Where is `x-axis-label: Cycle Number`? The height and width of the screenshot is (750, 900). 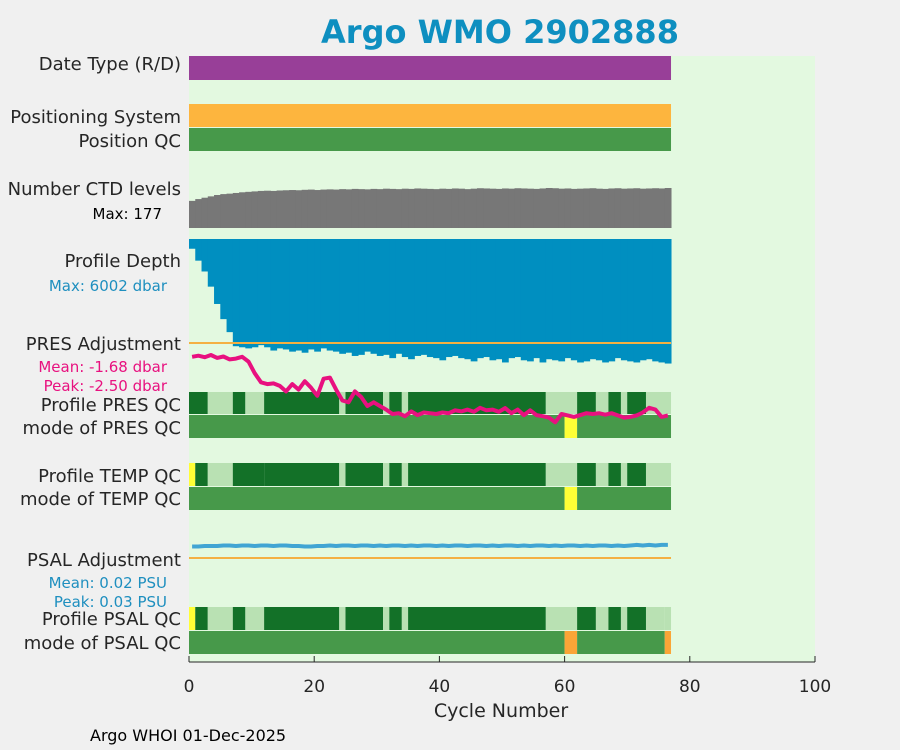 x-axis-label: Cycle Number is located at coordinates (501, 711).